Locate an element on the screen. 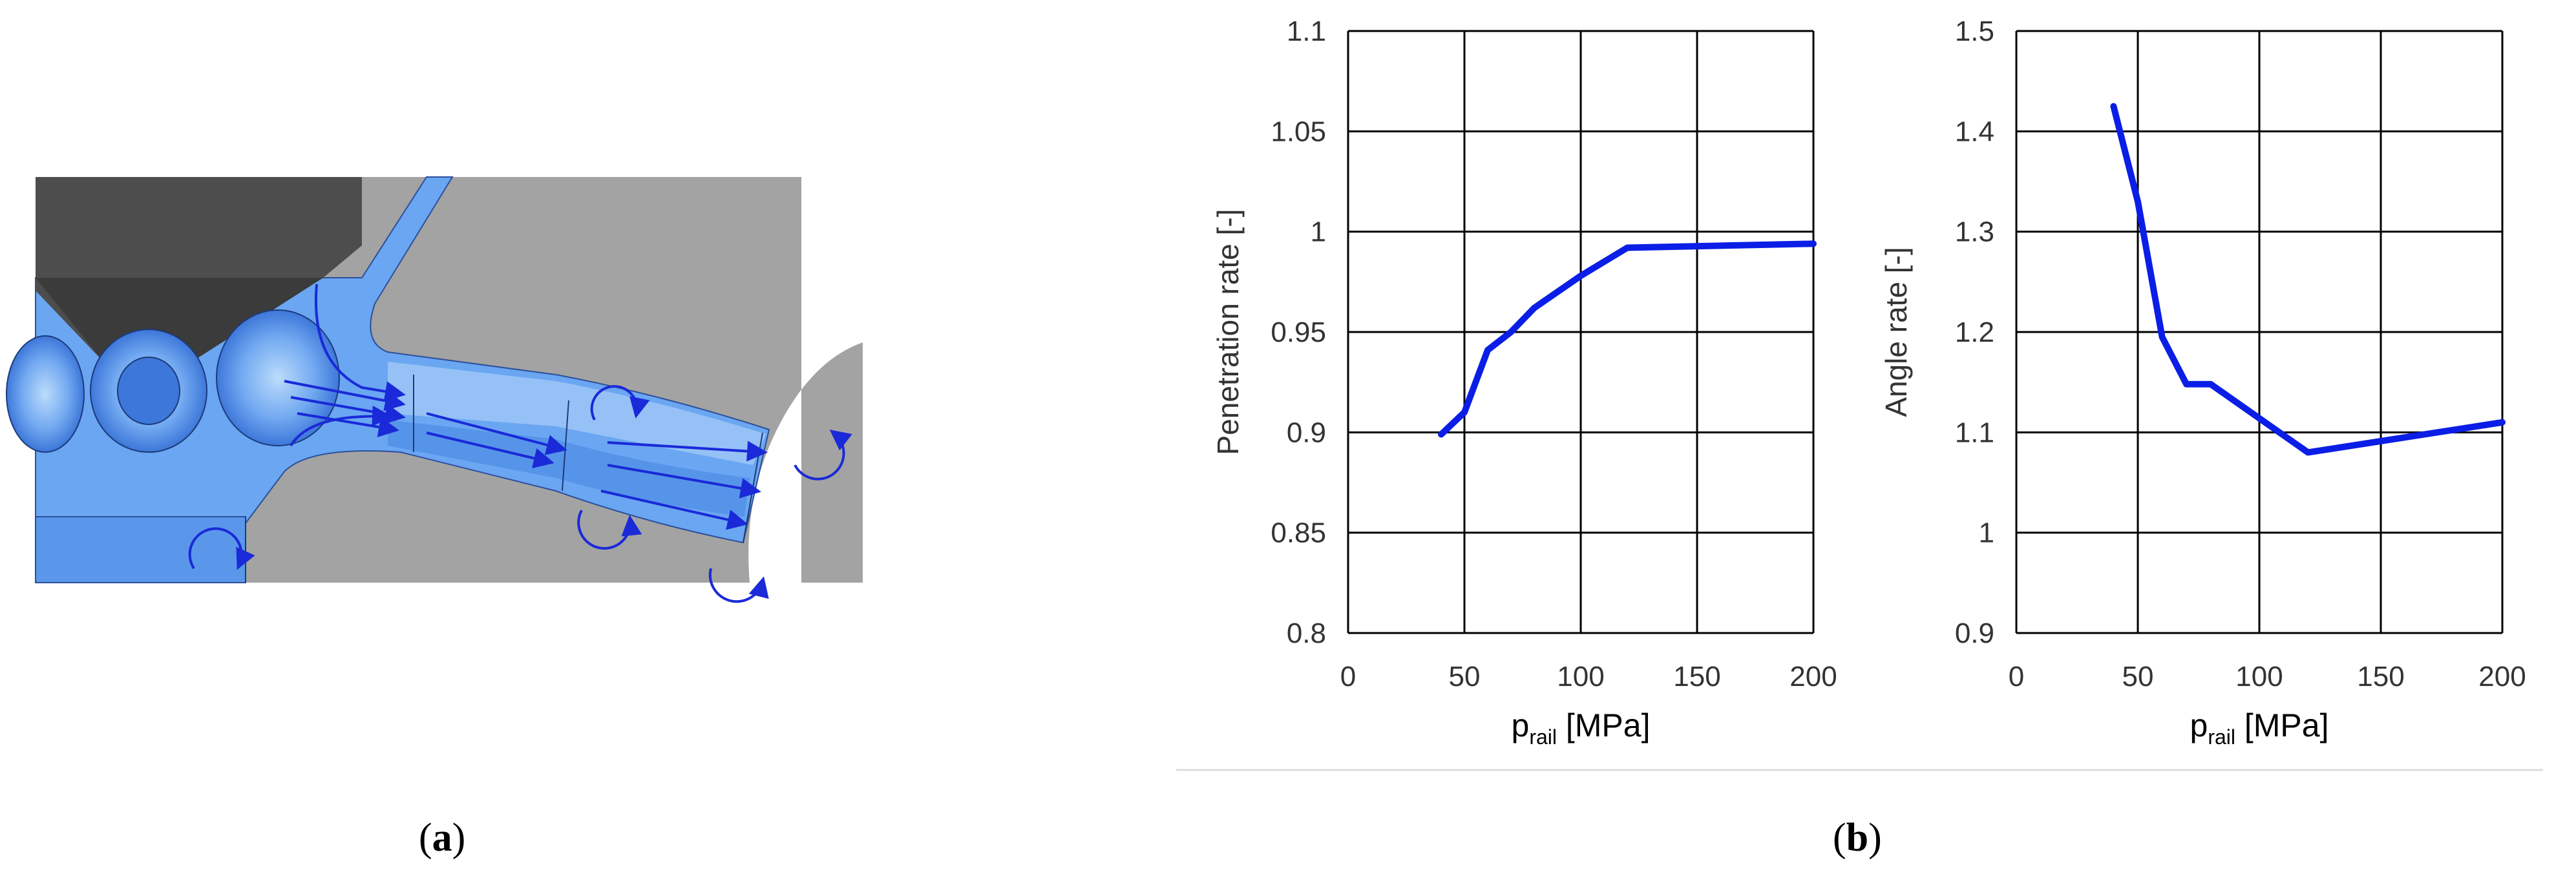 The height and width of the screenshot is (883, 2576). vortex-symbols is located at coordinates (520, 494).